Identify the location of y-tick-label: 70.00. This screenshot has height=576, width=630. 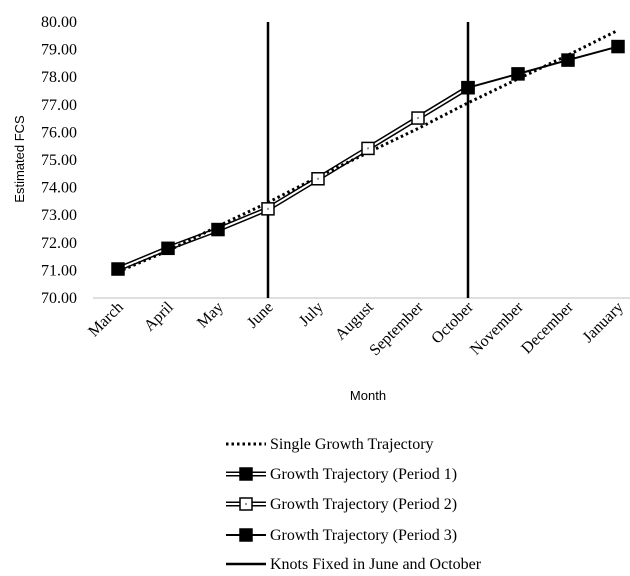
(59, 298).